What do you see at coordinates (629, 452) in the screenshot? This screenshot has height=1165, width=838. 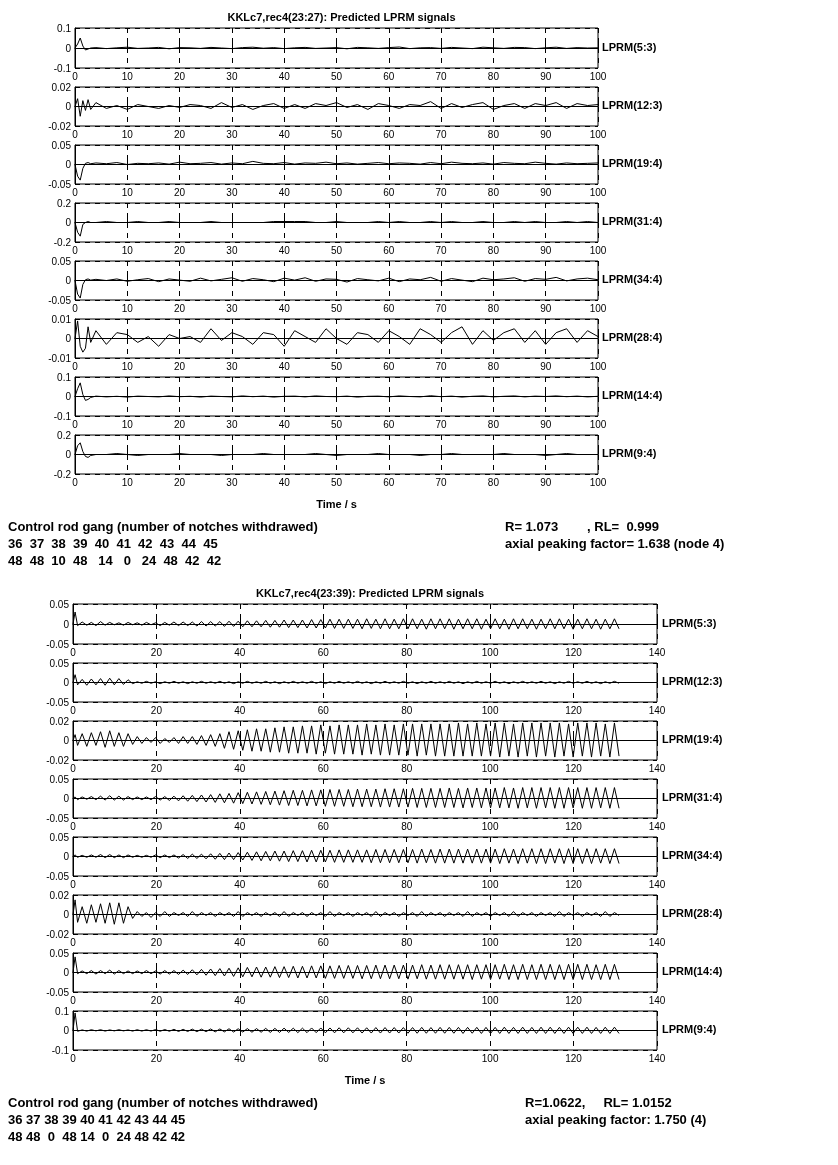 I see `legend-label: LPRM(9:4)` at bounding box center [629, 452].